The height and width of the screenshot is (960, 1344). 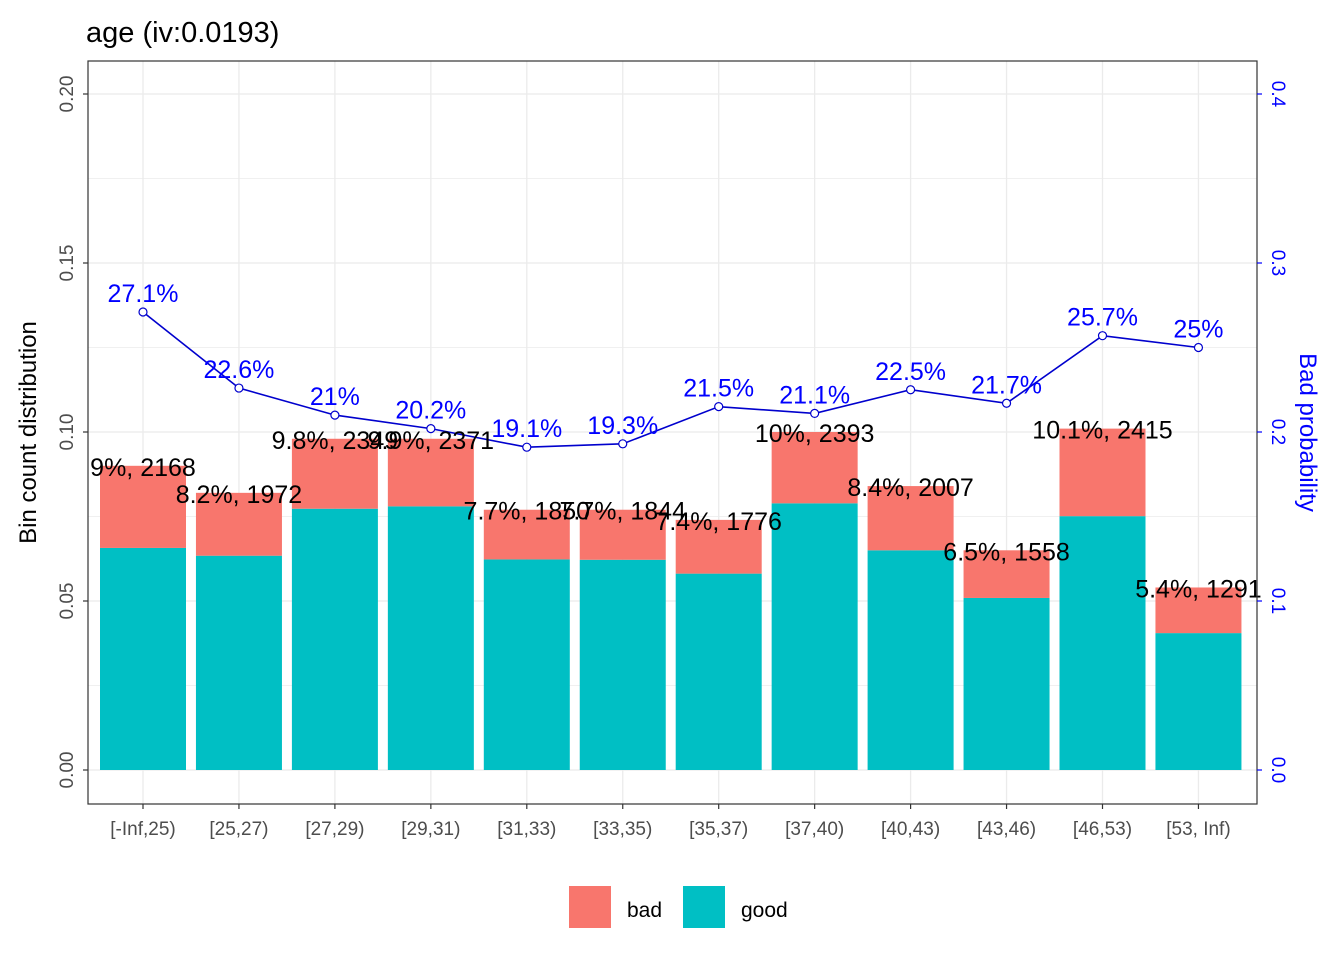 I want to click on legend-label-bad: bad, so click(x=644, y=910).